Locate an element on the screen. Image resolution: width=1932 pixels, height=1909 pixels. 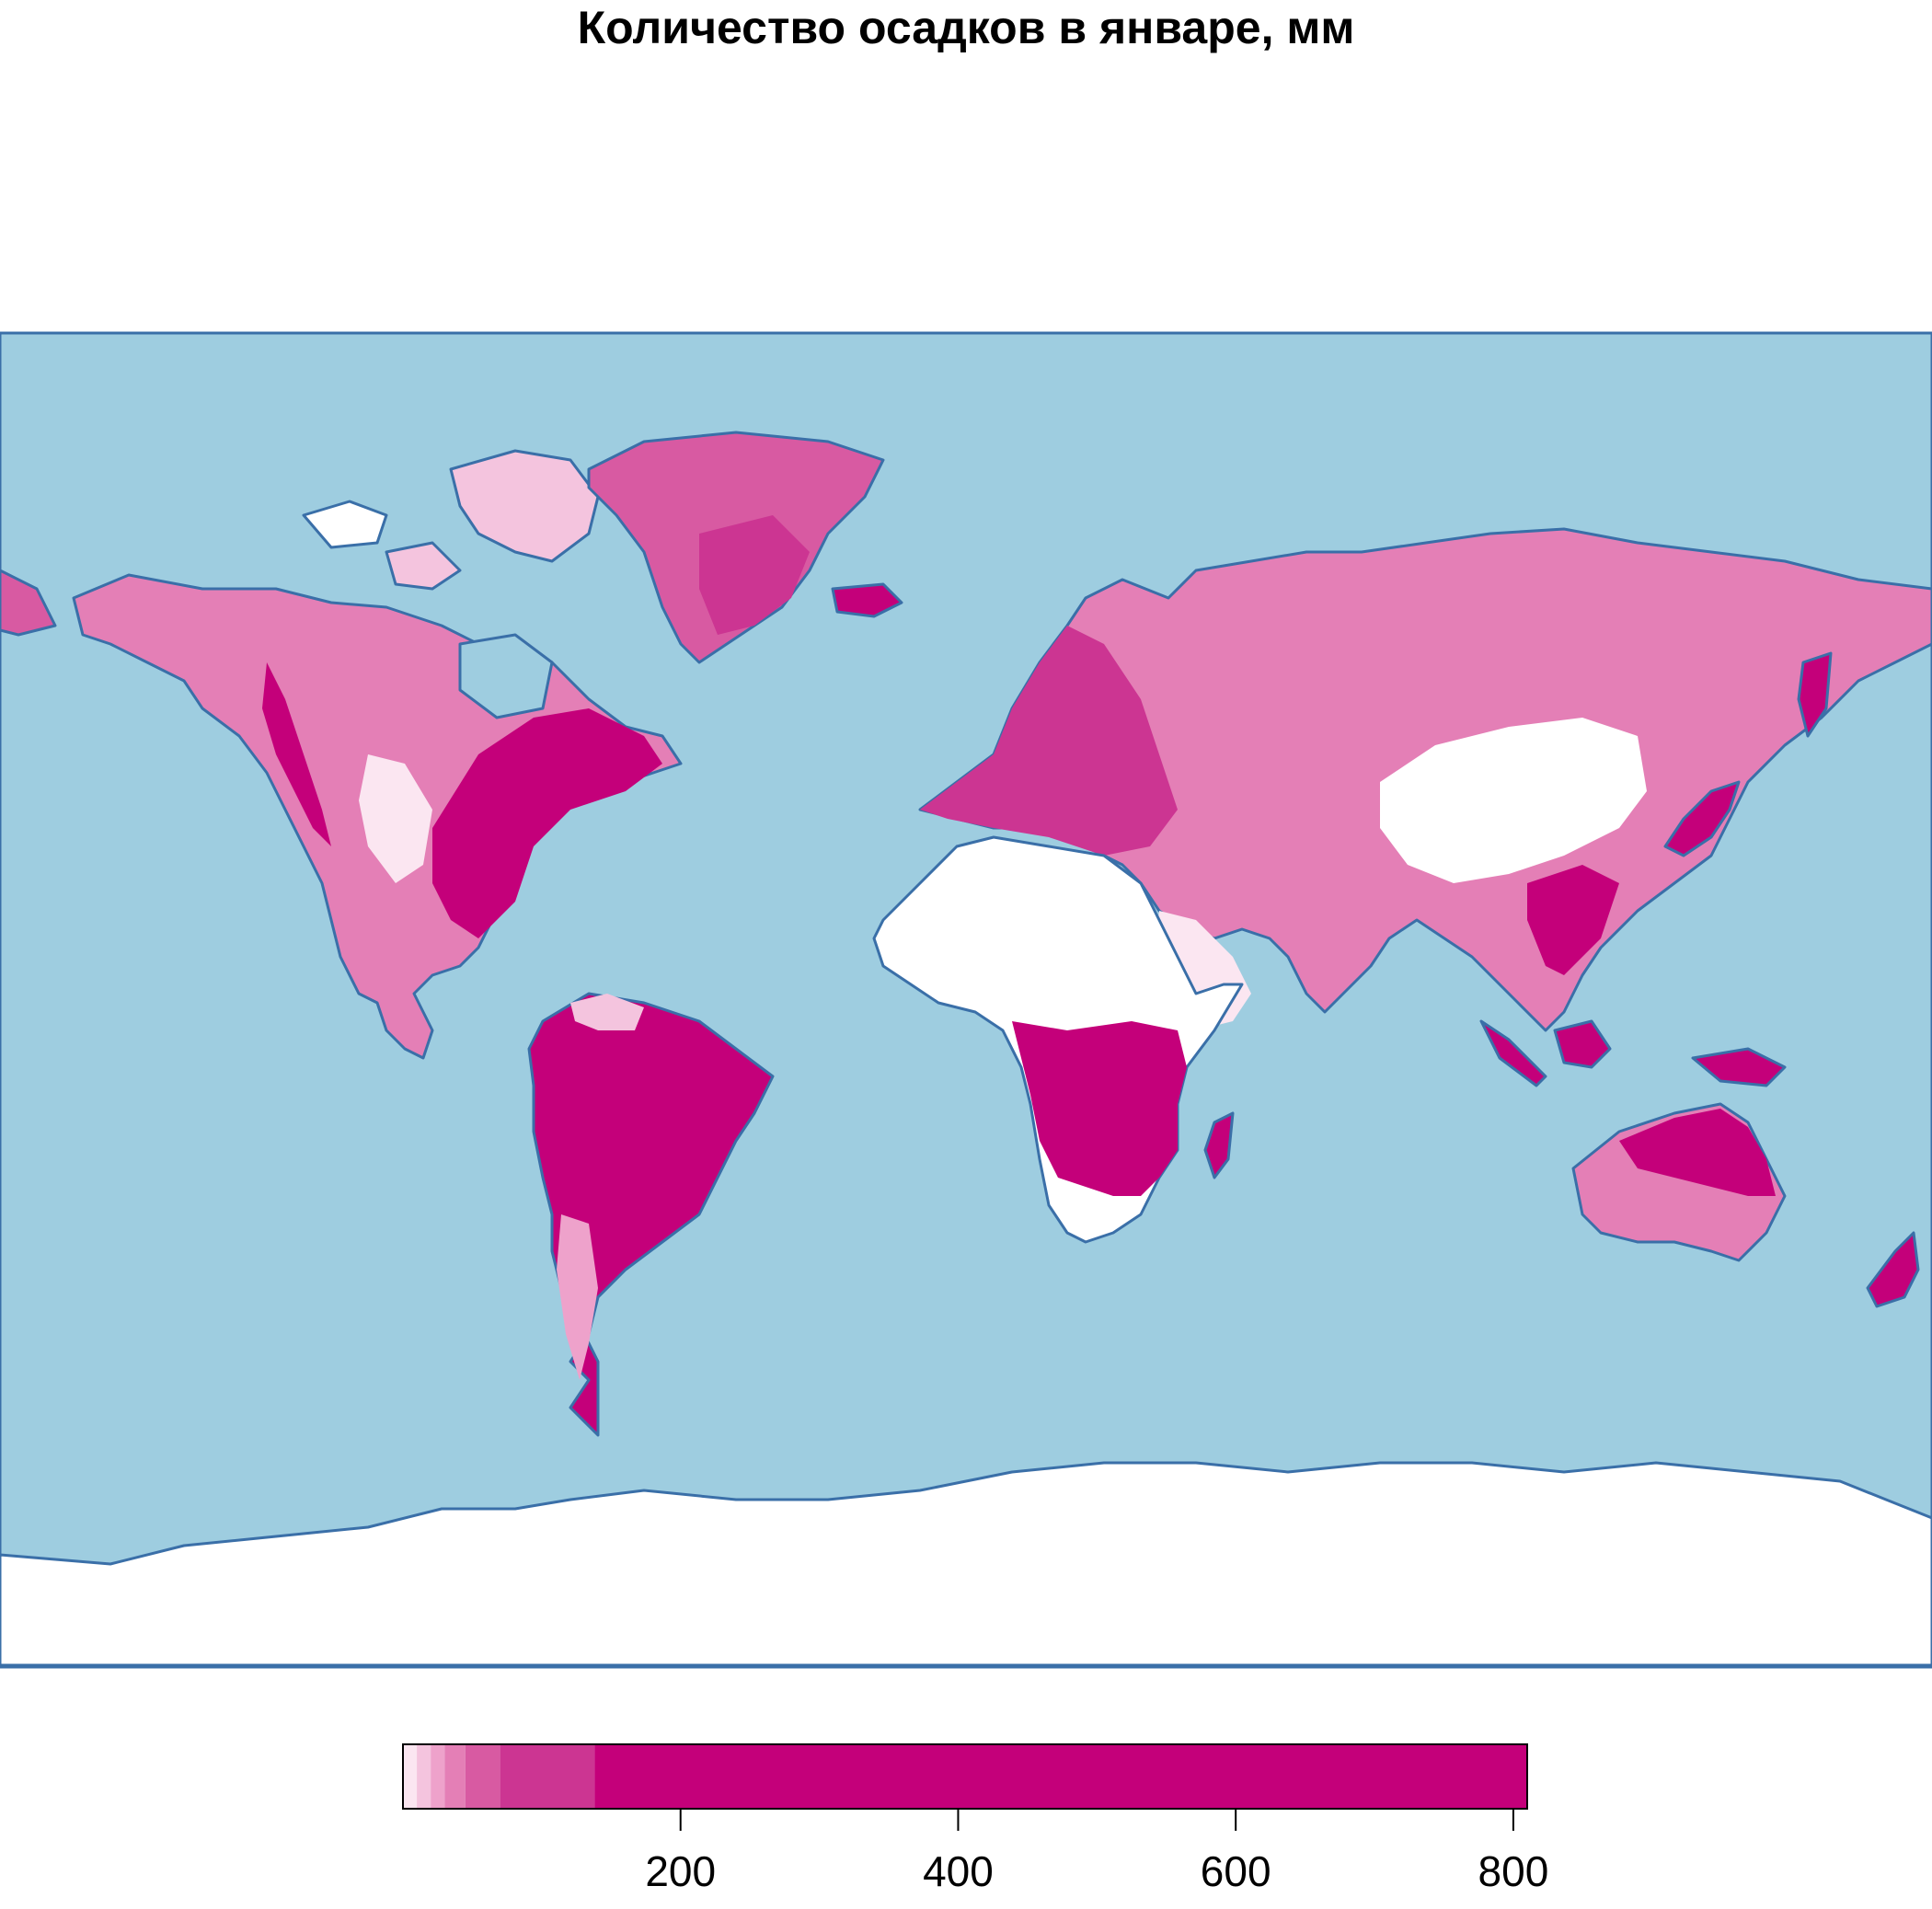
map-title: Количество осадков в январе, мм is located at coordinates (966, 27).